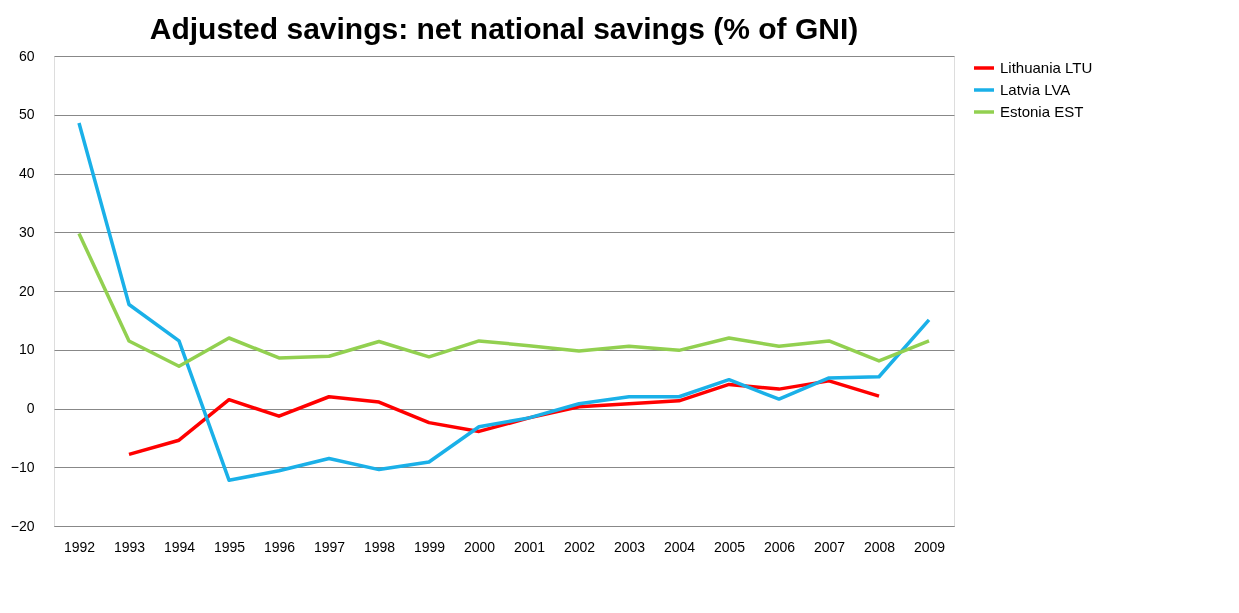 This screenshot has width=1239, height=613. I want to click on y-tick-label: 0, so click(30, 408).